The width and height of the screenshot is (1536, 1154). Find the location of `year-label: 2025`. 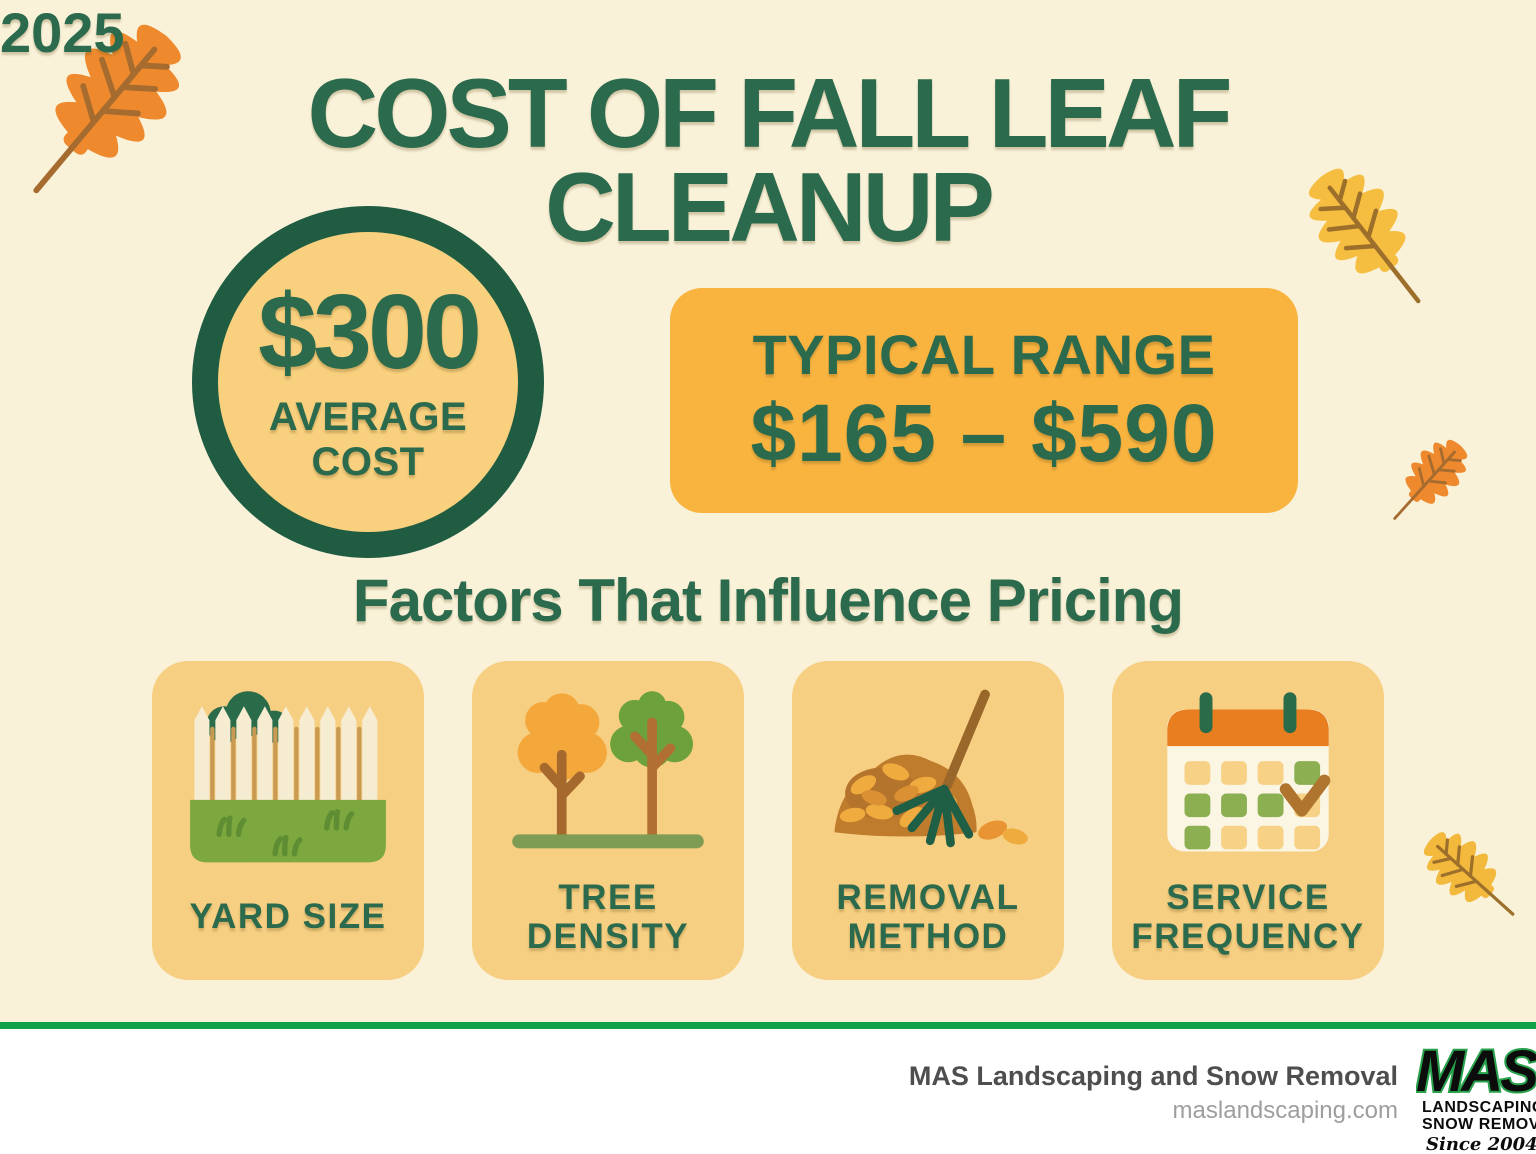

year-label: 2025 is located at coordinates (62, 32).